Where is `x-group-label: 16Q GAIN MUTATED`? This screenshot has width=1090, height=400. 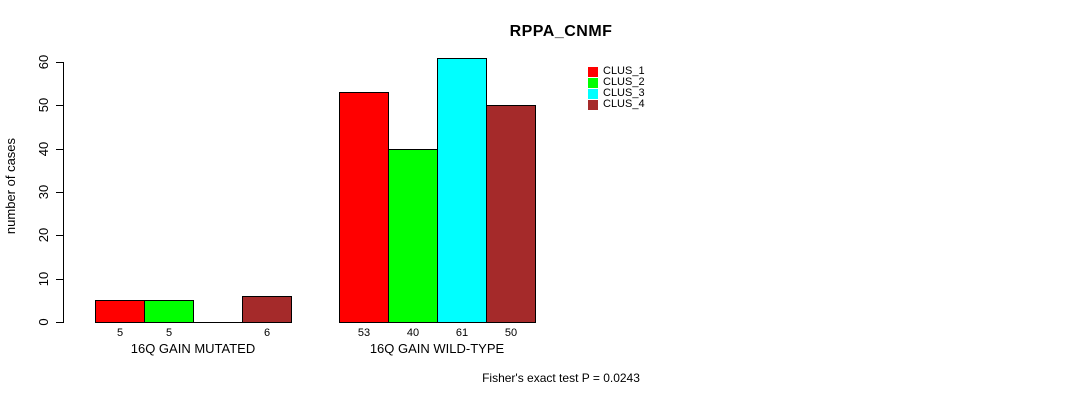 x-group-label: 16Q GAIN MUTATED is located at coordinates (193, 348).